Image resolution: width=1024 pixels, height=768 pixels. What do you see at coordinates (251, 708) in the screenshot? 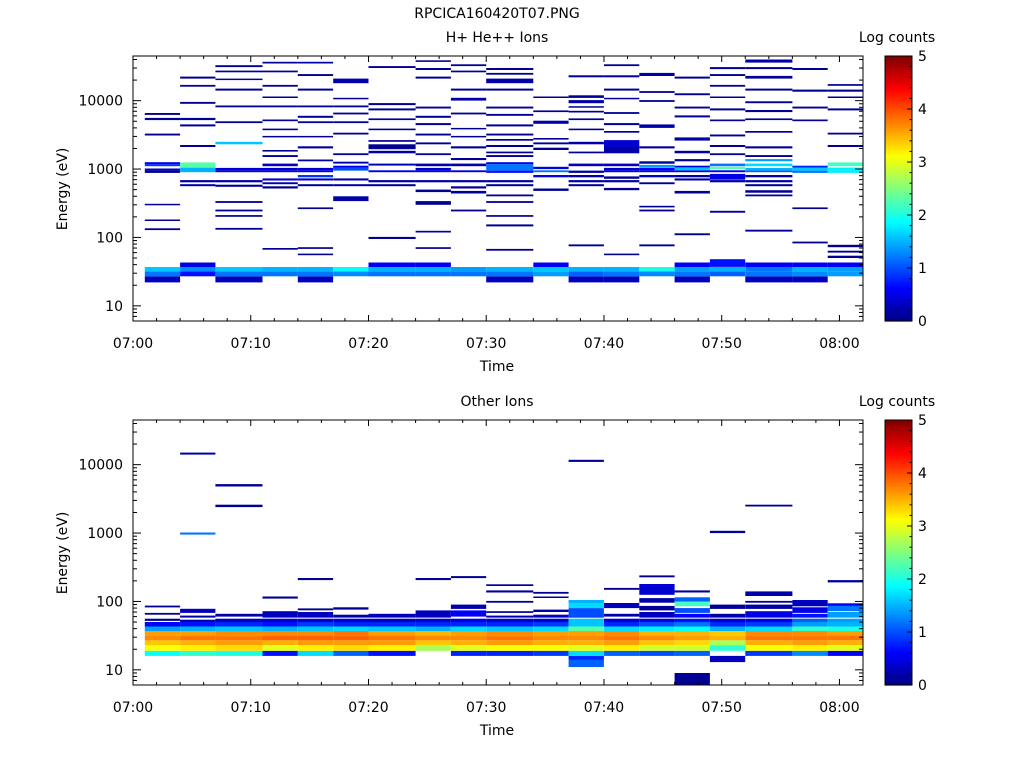
I see `x-tick-label: 07:10` at bounding box center [251, 708].